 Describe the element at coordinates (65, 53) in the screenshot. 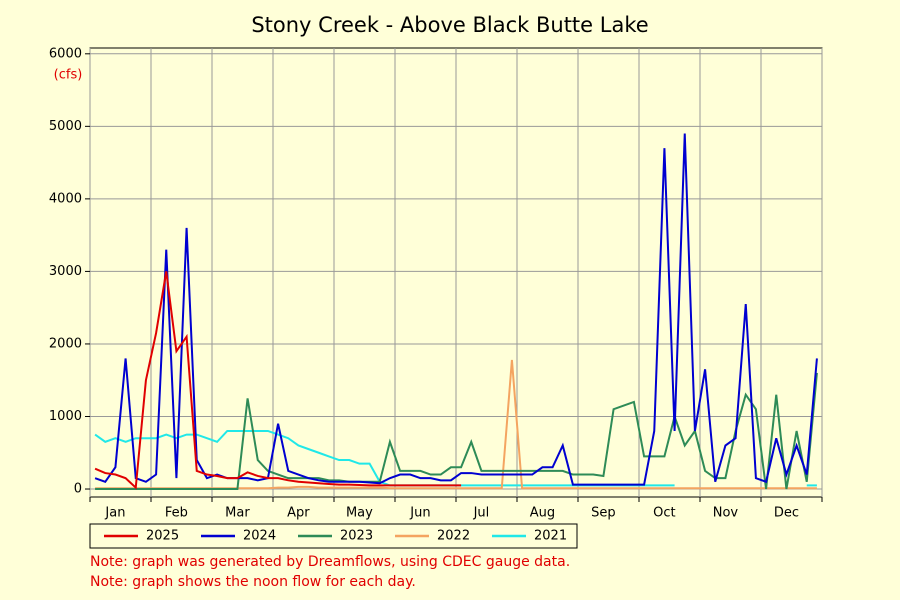

I see `y-tick-label: 6000` at that location.